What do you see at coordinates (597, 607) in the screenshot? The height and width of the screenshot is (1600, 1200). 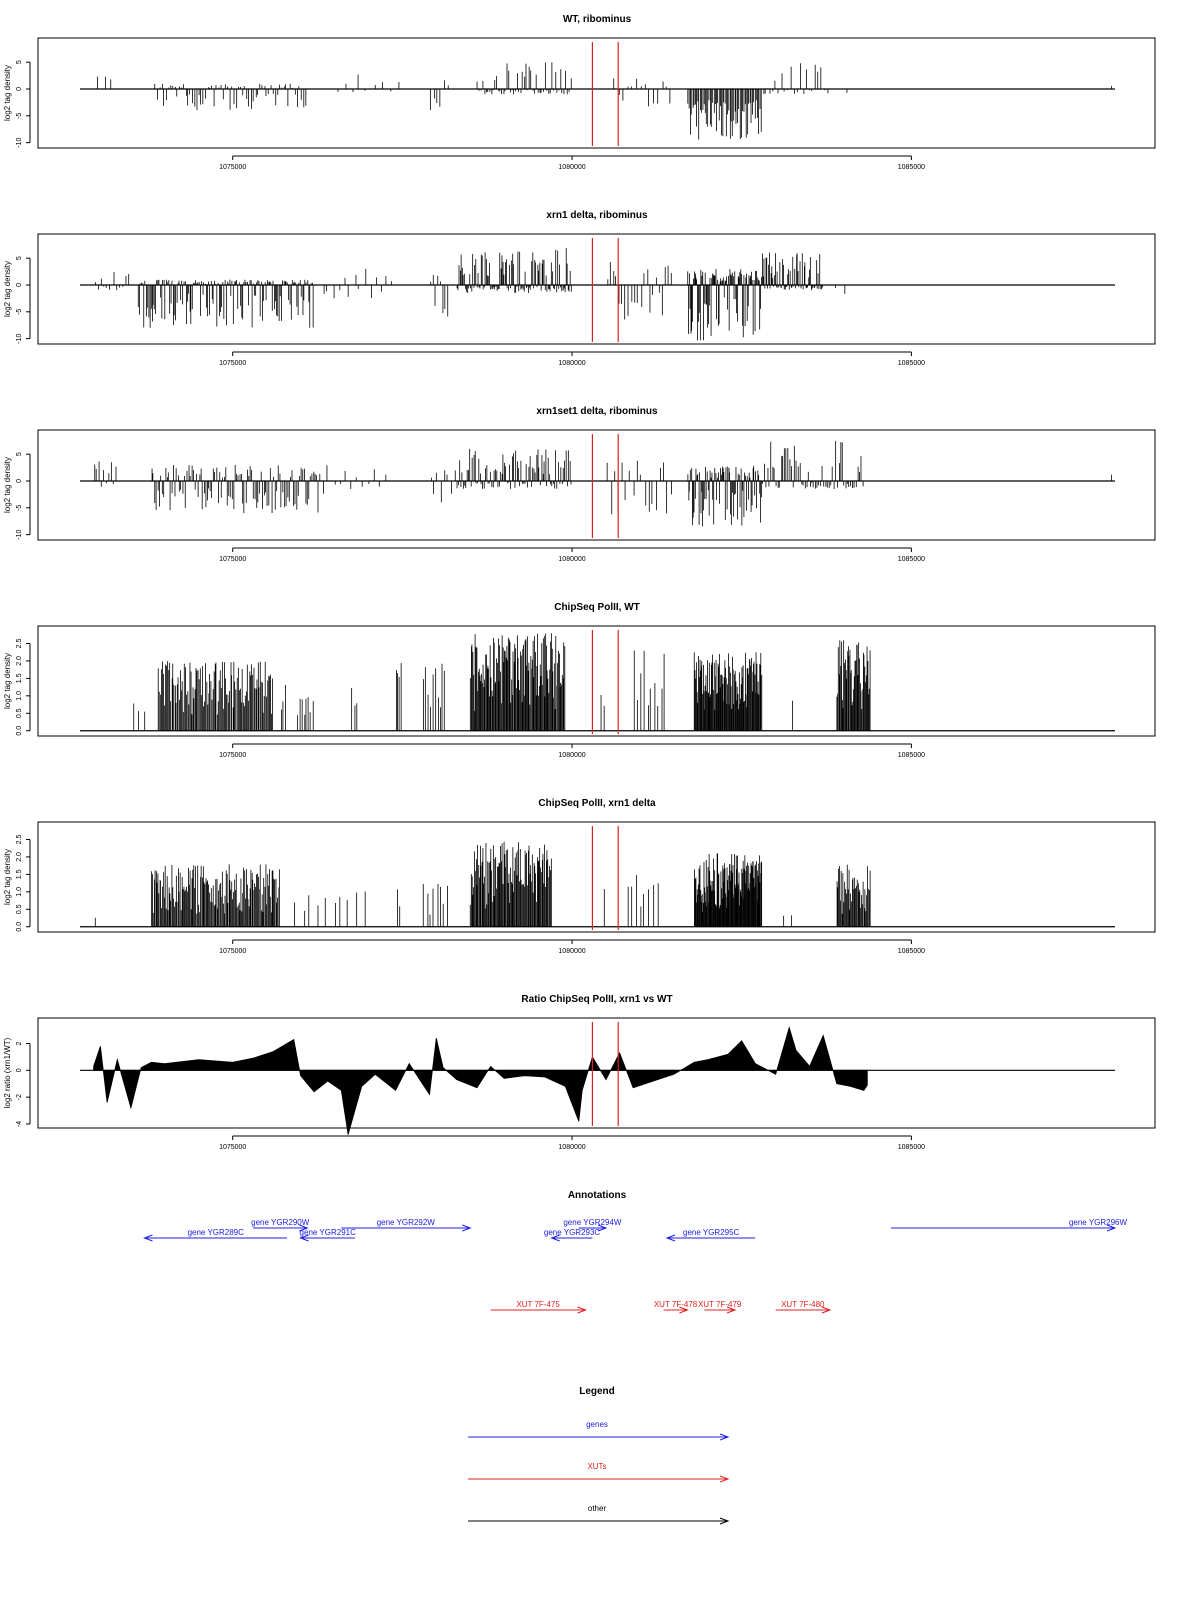 I see `chart-title: ChipSeq PolII, WT` at bounding box center [597, 607].